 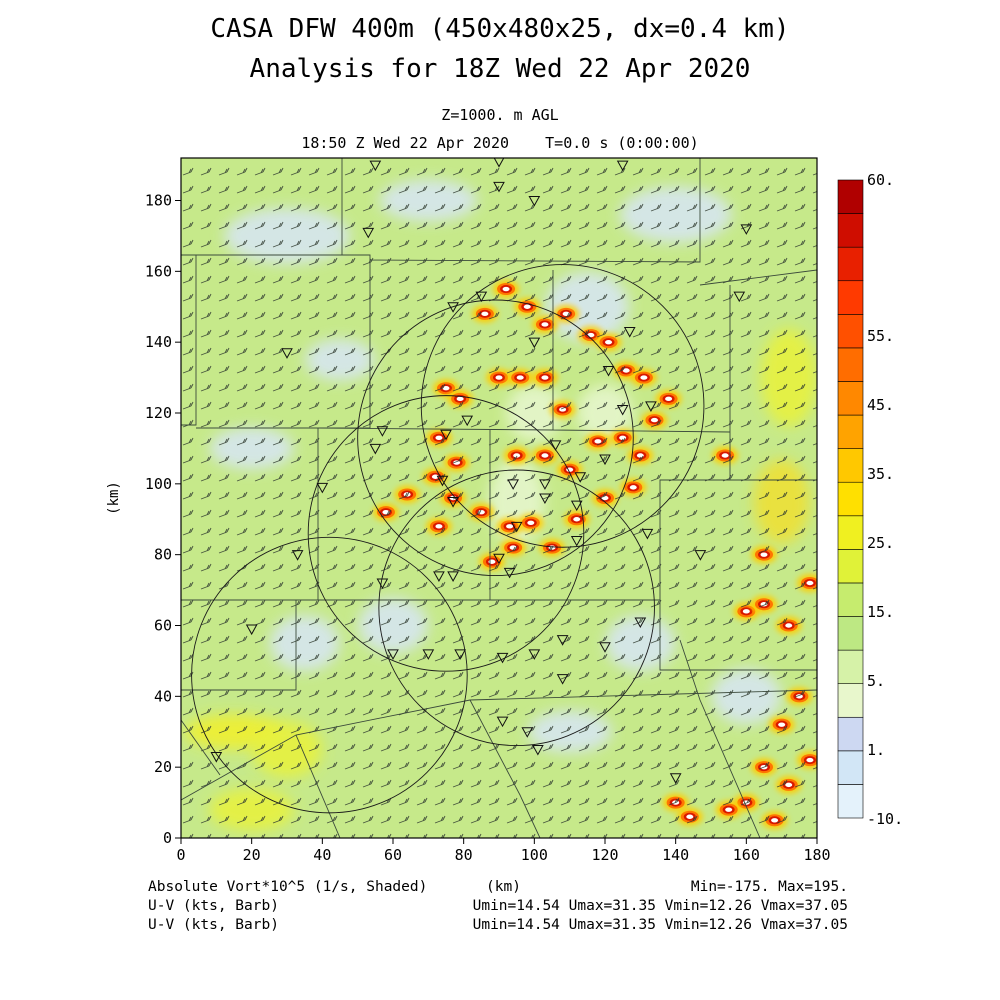 What do you see at coordinates (880, 612) in the screenshot?
I see `colorbar-label: 15.` at bounding box center [880, 612].